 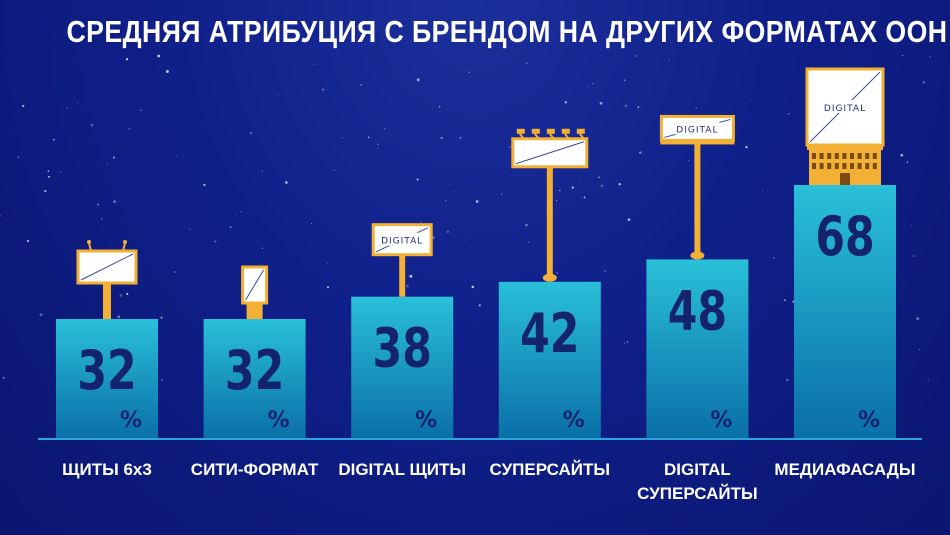 I want to click on category-label: DIGITAL ЩИТЫ, so click(x=402, y=469).